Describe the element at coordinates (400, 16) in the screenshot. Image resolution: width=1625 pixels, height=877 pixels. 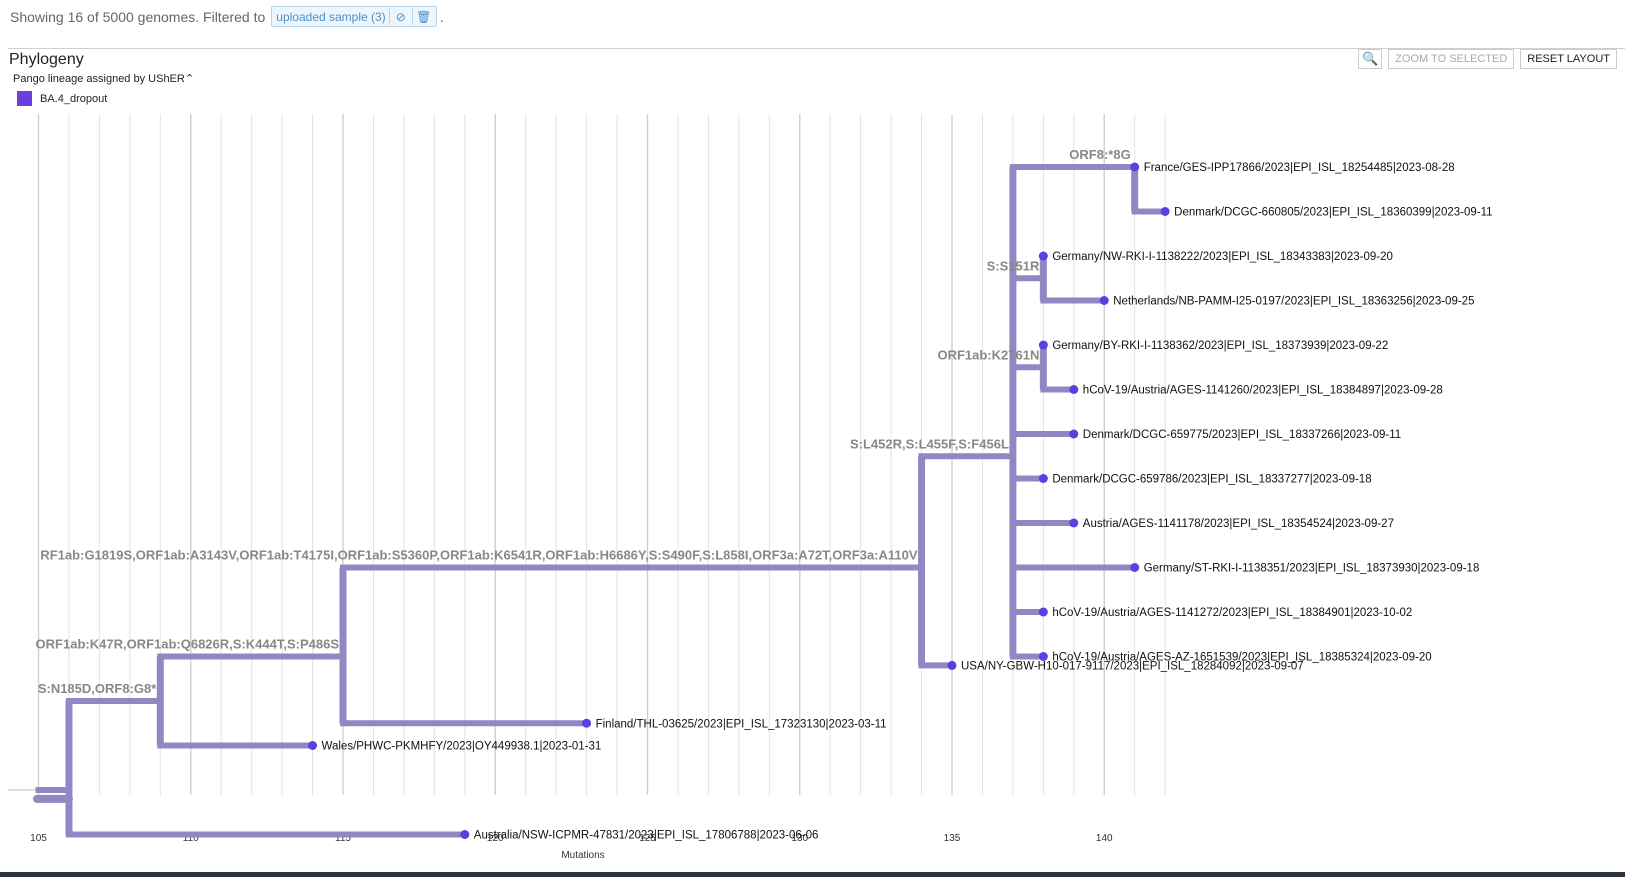
I see `hide-icon: ⊘` at that location.